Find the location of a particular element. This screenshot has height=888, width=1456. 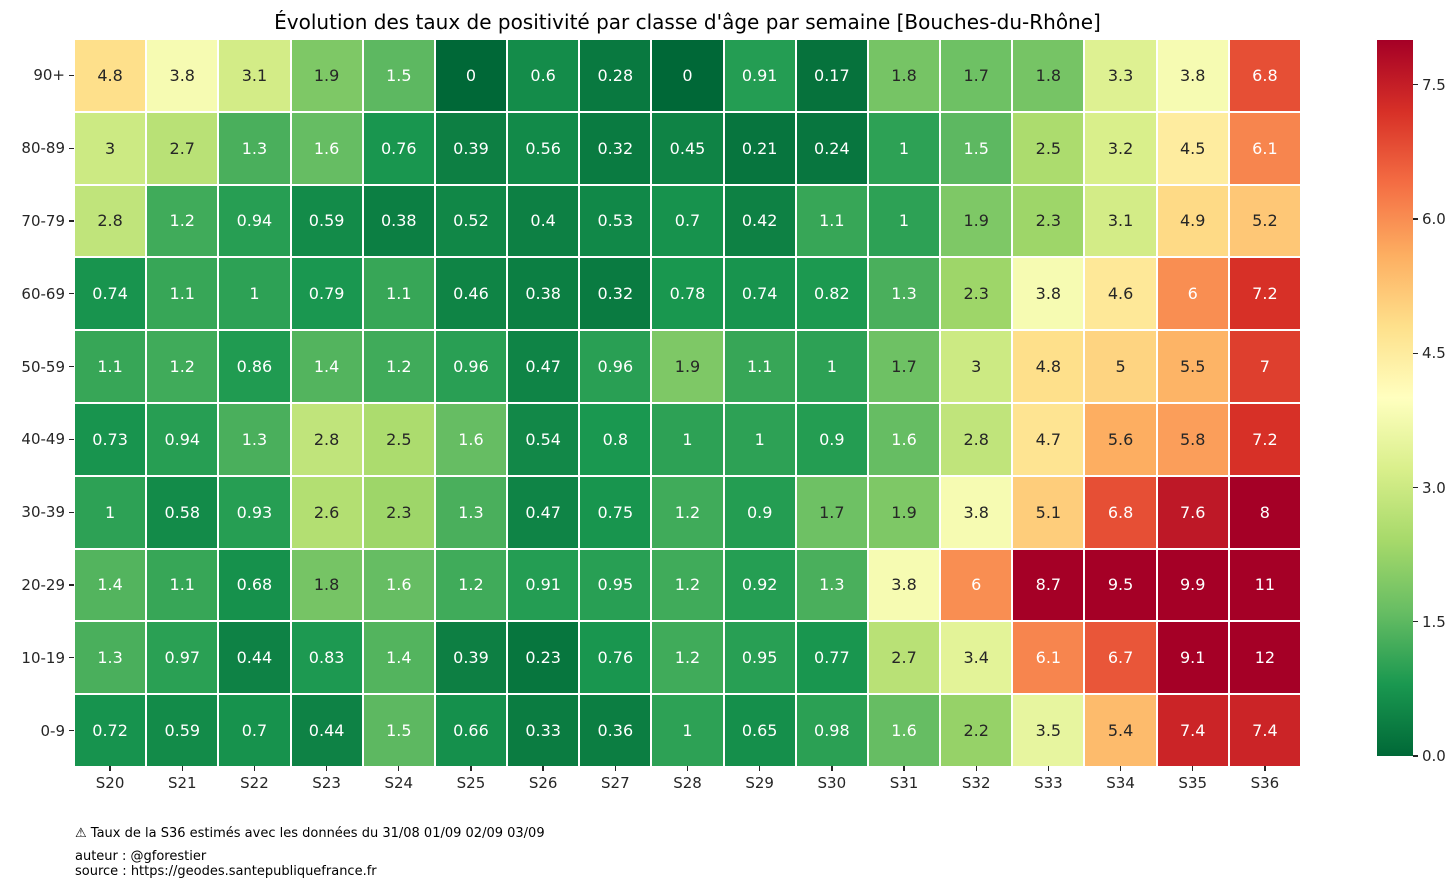

heatmap-cell: 0.75 is located at coordinates (615, 512).